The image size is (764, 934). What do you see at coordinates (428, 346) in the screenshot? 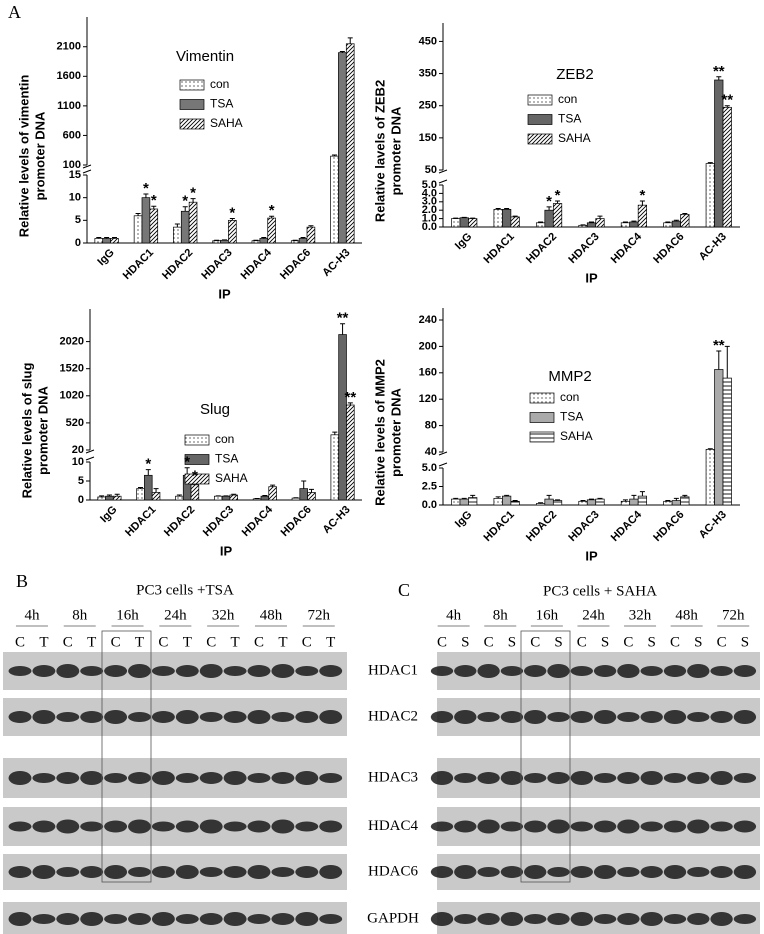
I see `y-tick-label: 200` at bounding box center [428, 346].